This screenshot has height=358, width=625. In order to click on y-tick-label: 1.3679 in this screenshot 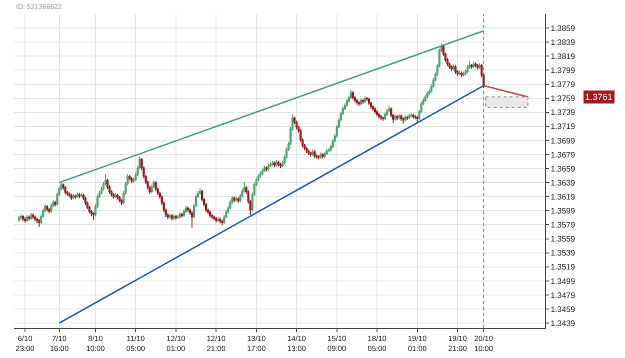, I will do `click(563, 155)`.